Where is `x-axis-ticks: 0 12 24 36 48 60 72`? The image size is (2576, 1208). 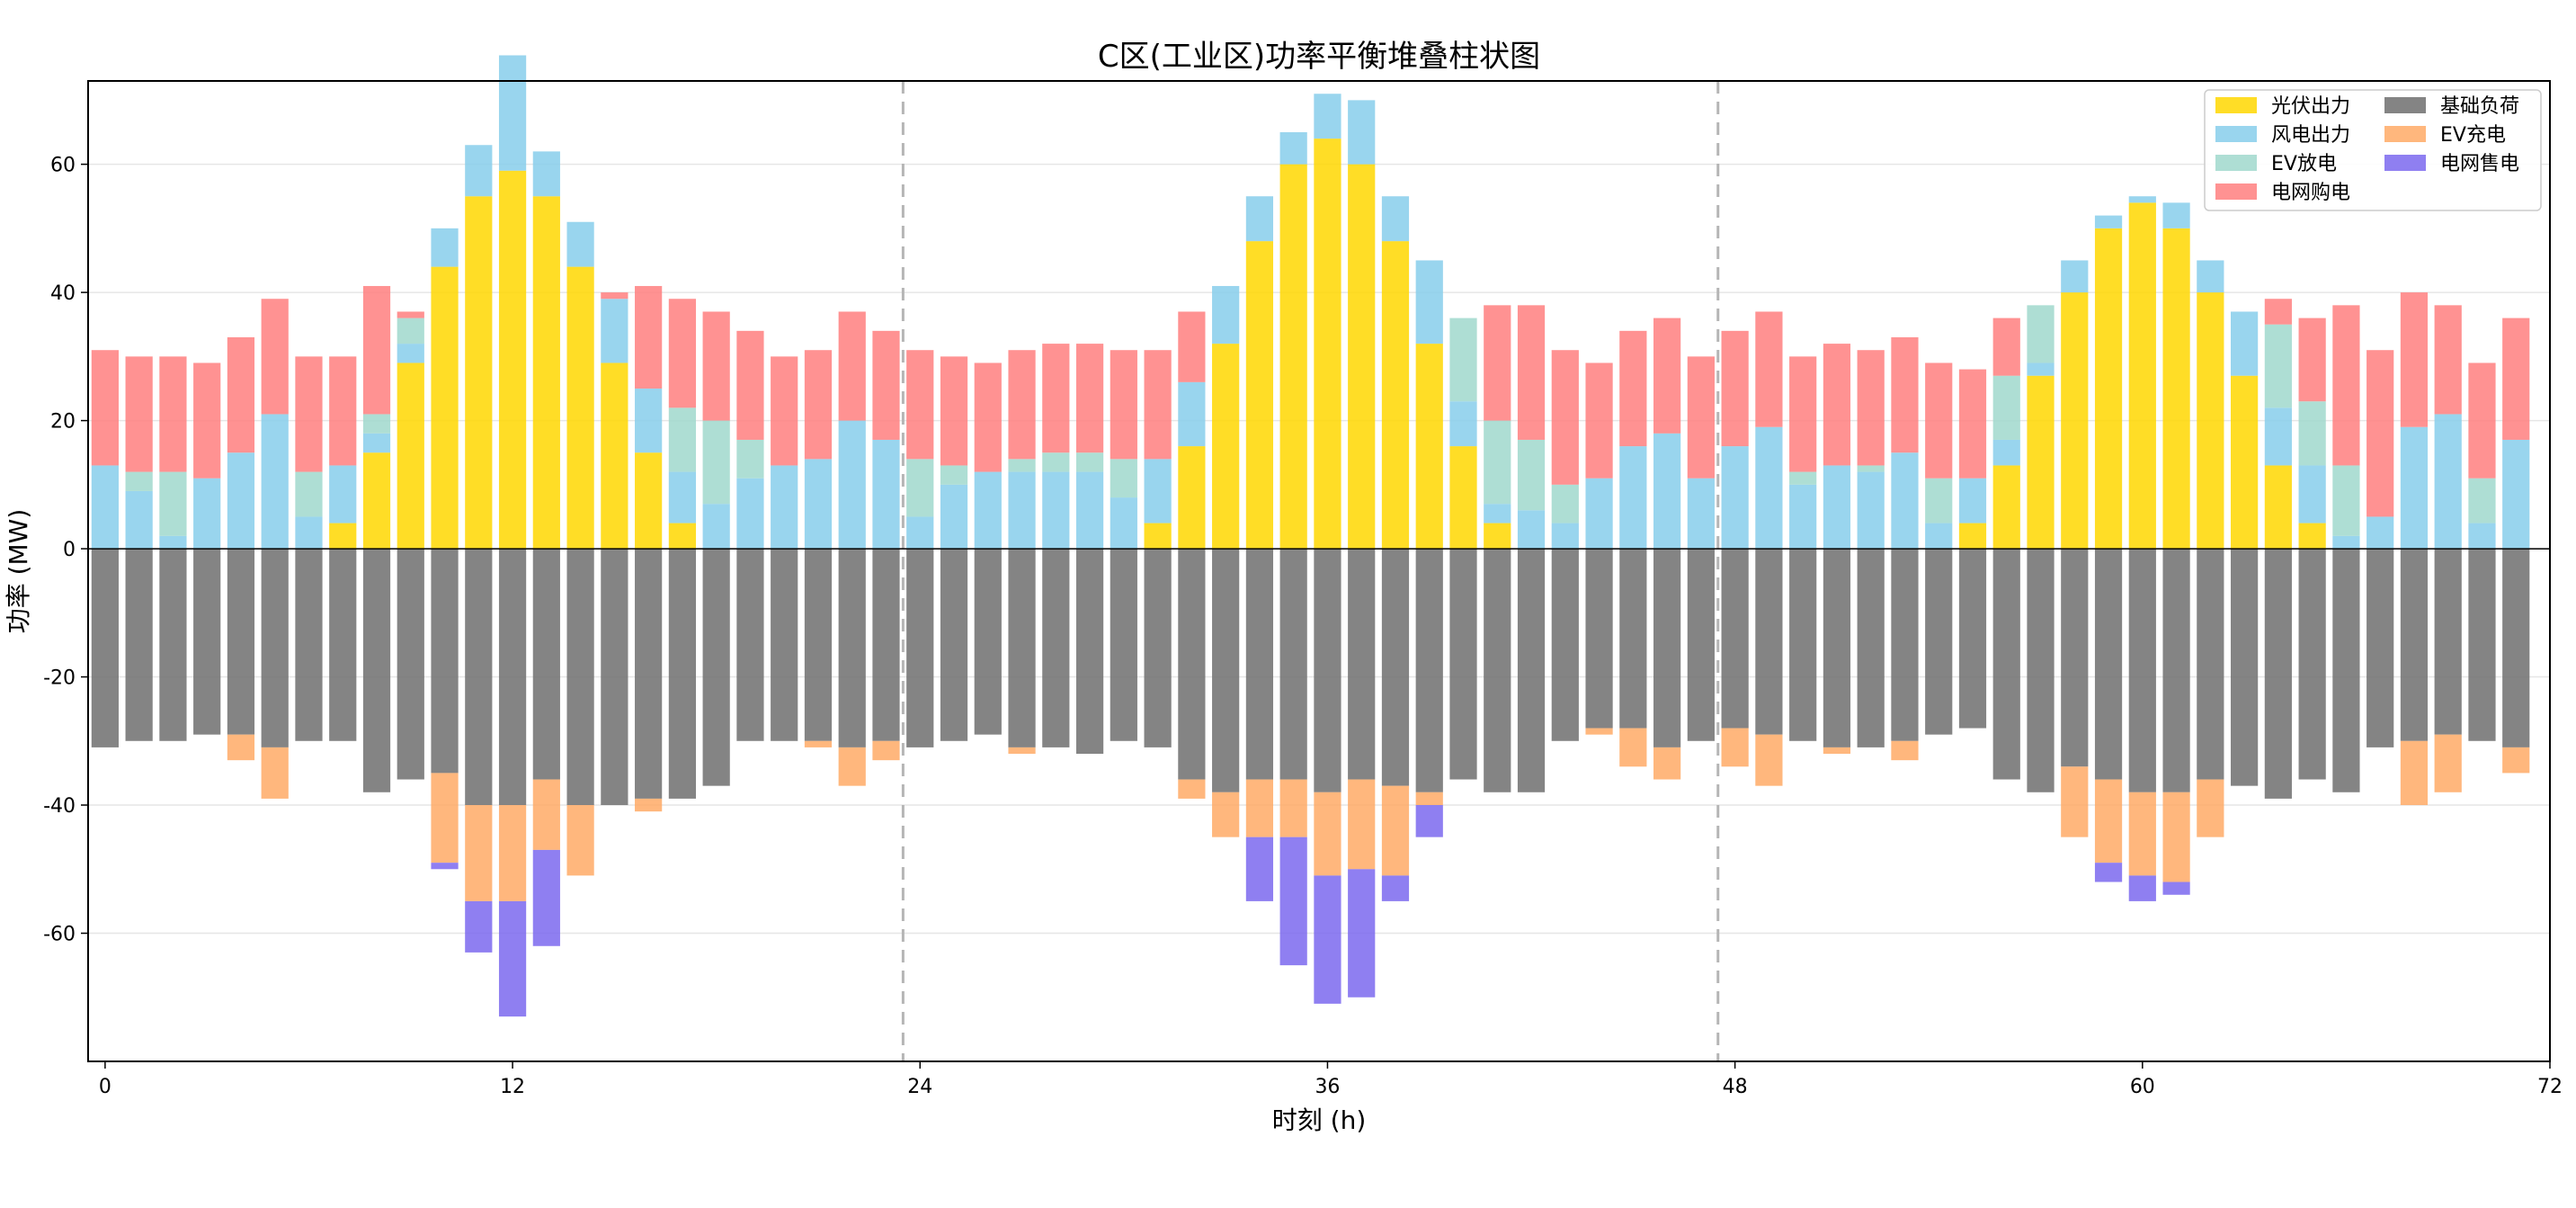
x-axis-ticks: 0 12 24 36 48 60 72 is located at coordinates (1331, 1079).